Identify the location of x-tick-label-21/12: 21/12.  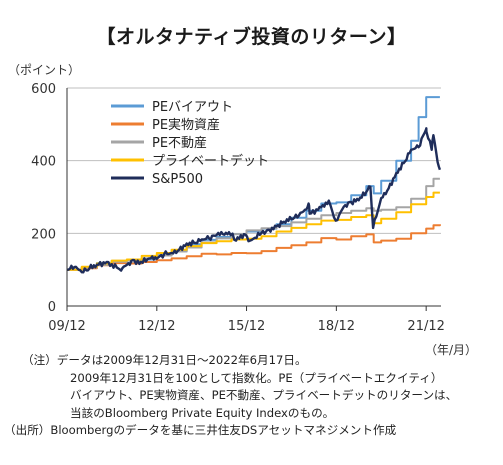
(425, 326).